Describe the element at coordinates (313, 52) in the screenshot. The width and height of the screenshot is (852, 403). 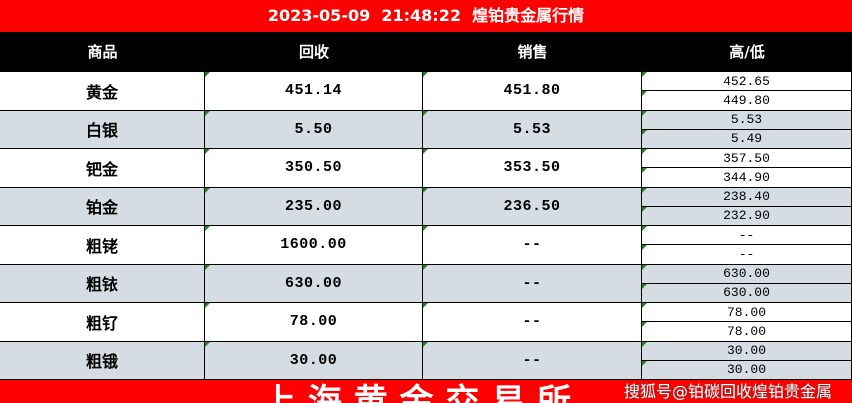
I see `column-header: 回收` at that location.